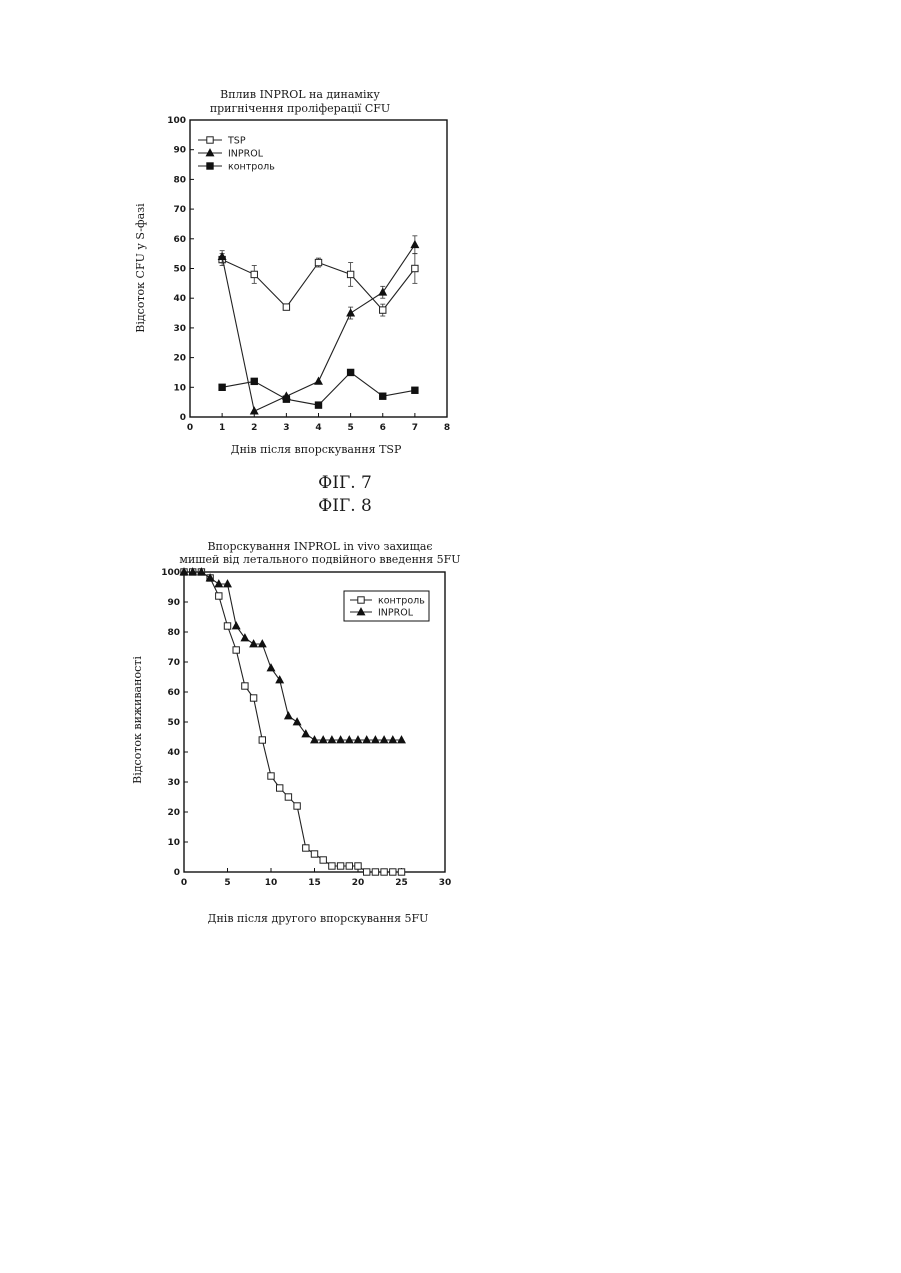  I want to click on x-tick-label: 25, so click(401, 883).